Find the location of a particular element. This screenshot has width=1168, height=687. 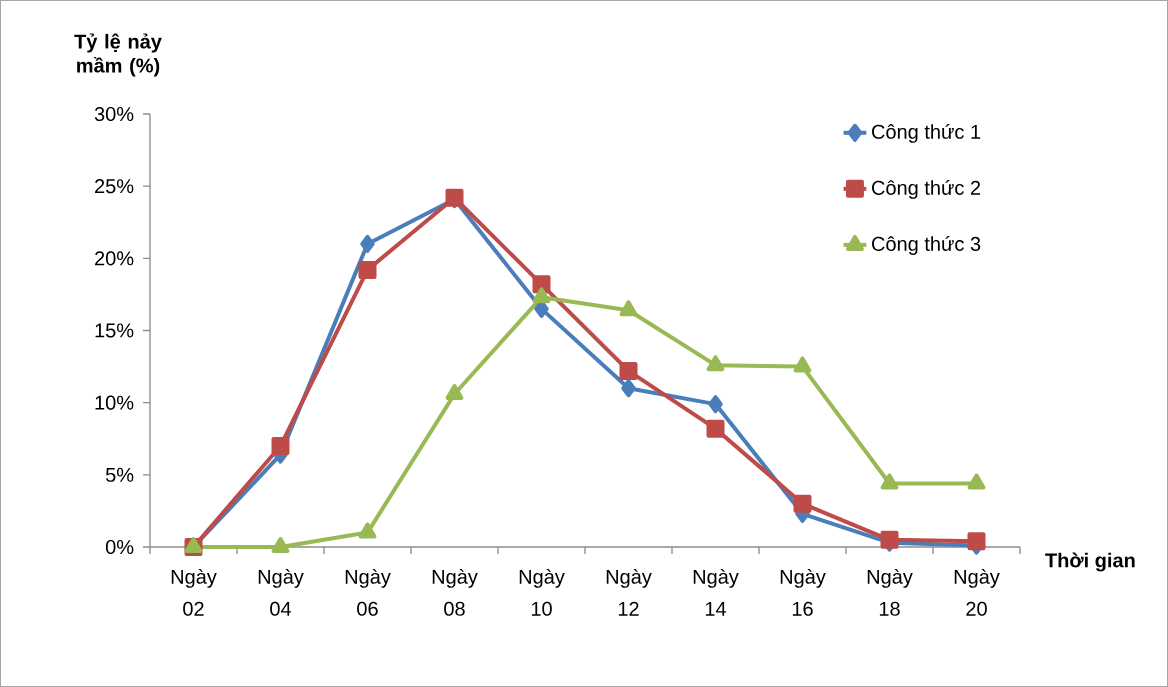

x-tick-label: Ngày 20 is located at coordinates (977, 592).